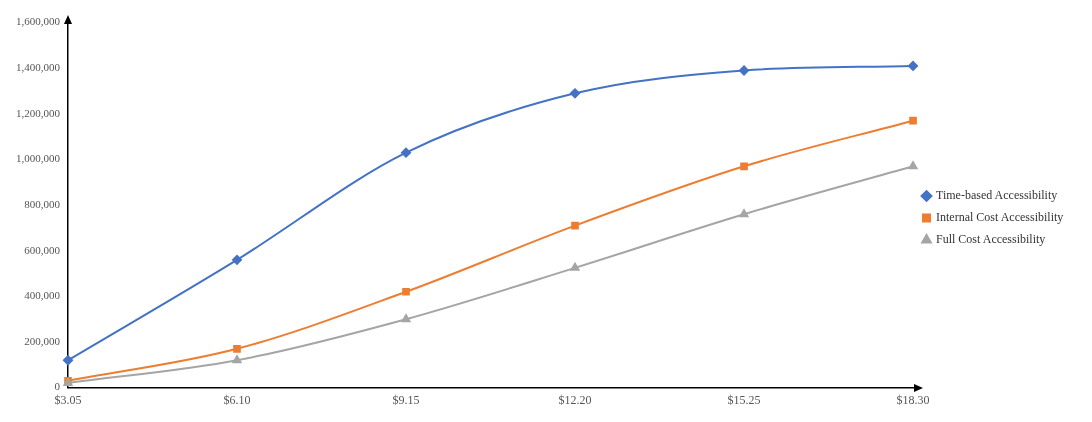 The height and width of the screenshot is (422, 1092). What do you see at coordinates (42, 340) in the screenshot?
I see `y-tick-label: 200,000` at bounding box center [42, 340].